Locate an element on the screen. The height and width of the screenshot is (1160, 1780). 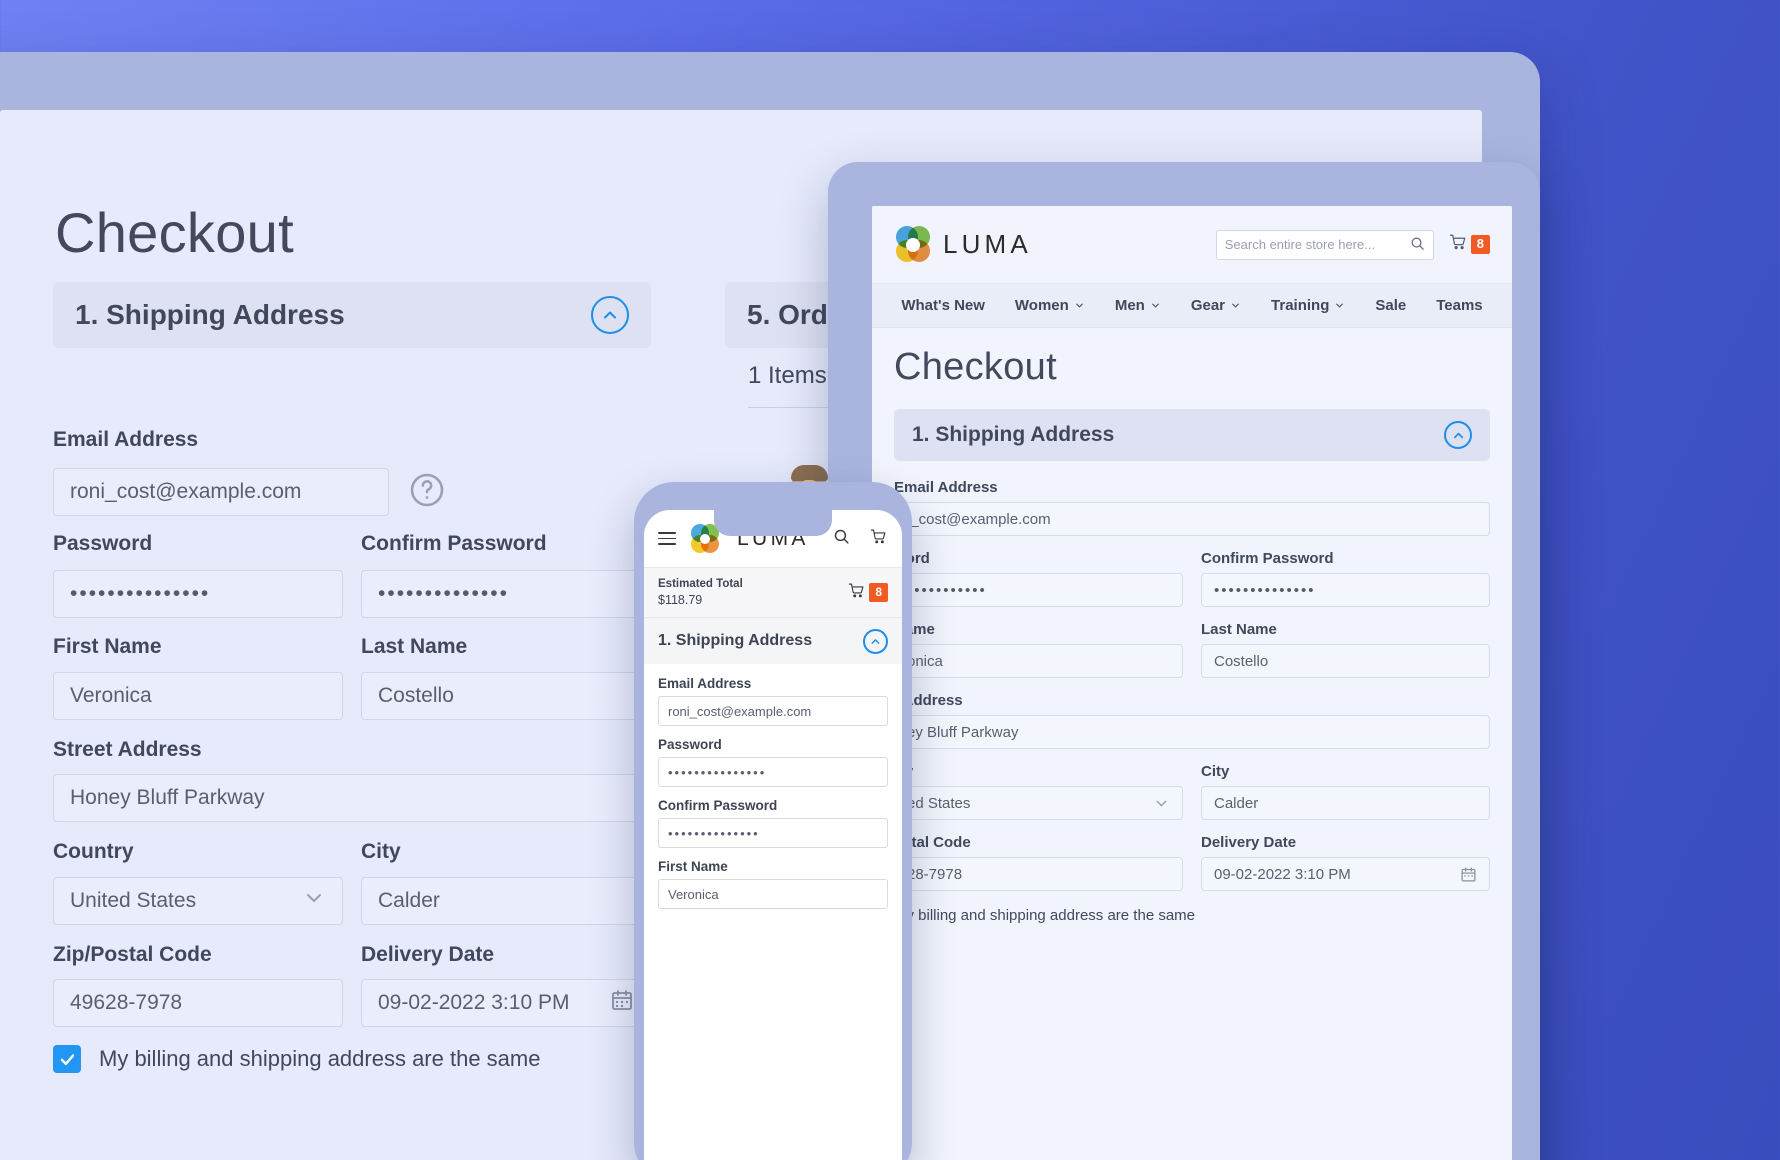
nav-label: Women is located at coordinates (1041, 305).